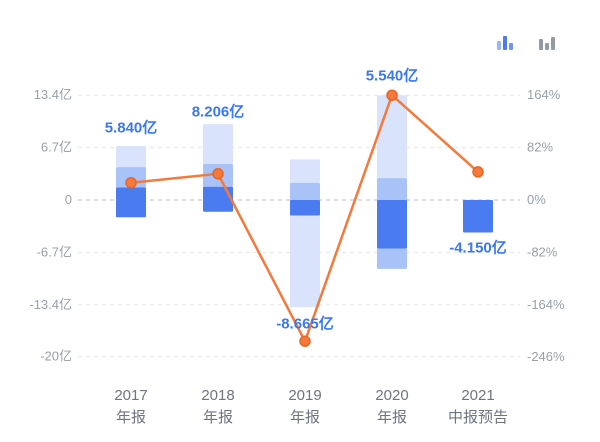 The height and width of the screenshot is (442, 600). I want to click on y-axis-right-tick: 82%, so click(540, 147).